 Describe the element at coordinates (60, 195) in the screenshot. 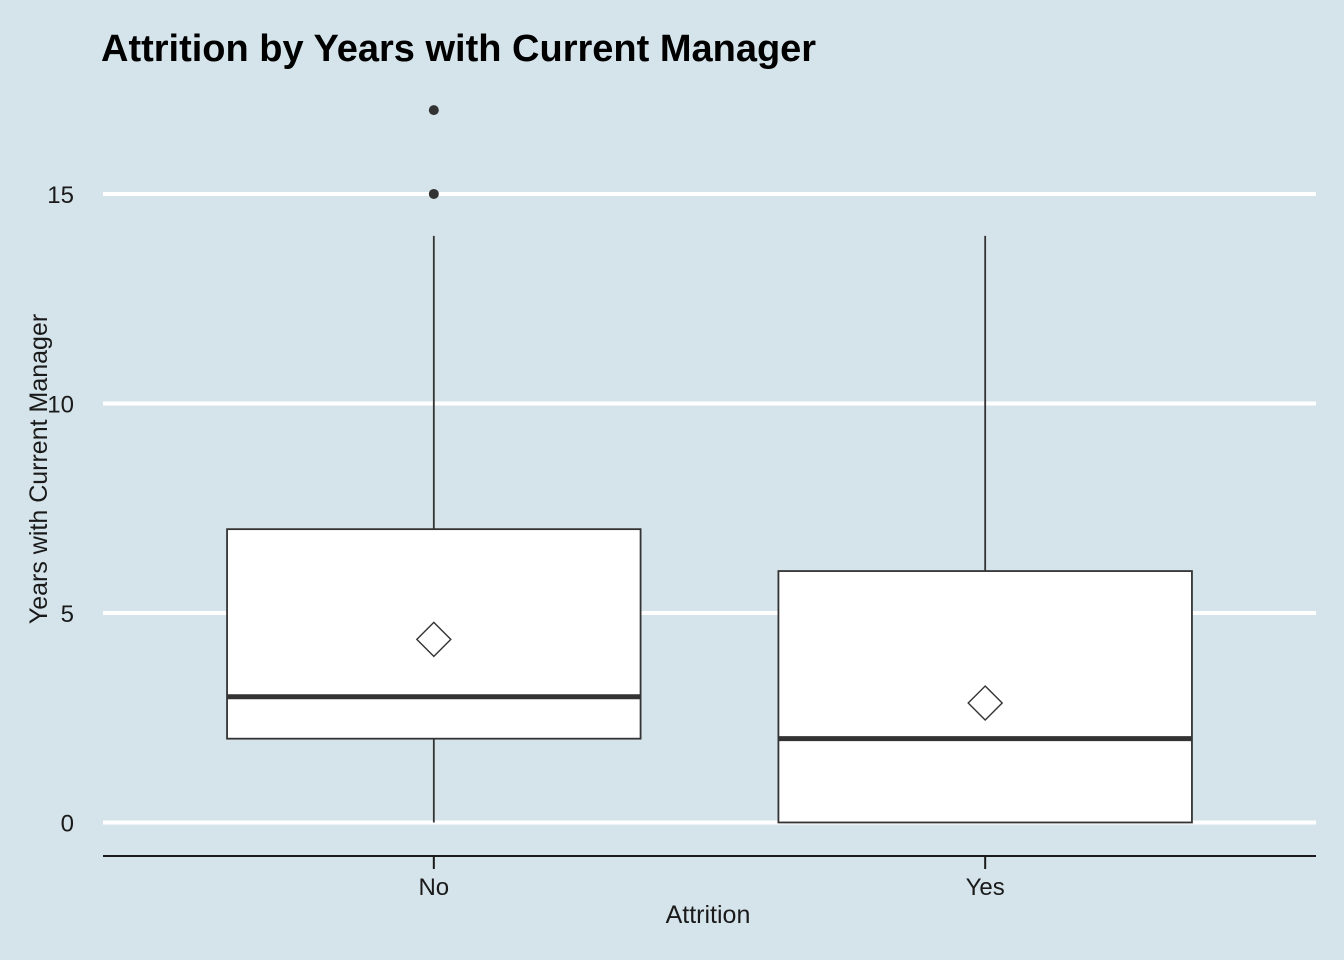

I see `y-tick-label-15: 15` at that location.